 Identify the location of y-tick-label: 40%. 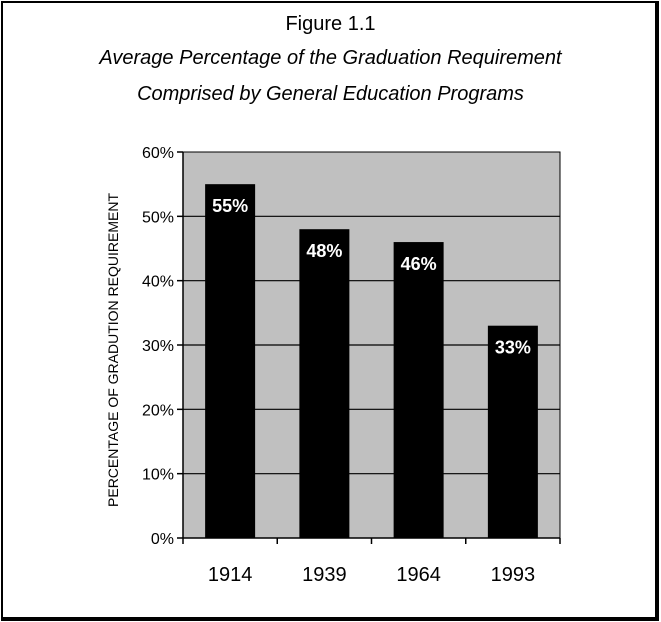
(158, 282).